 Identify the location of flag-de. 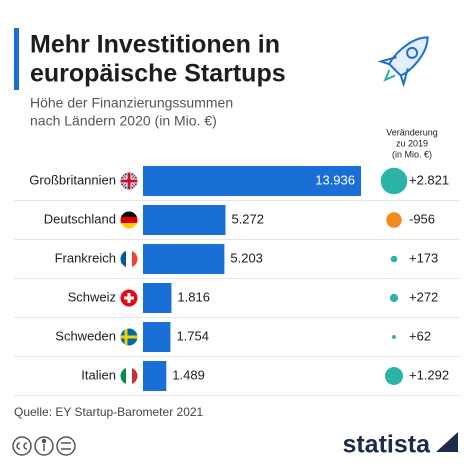
(129, 220).